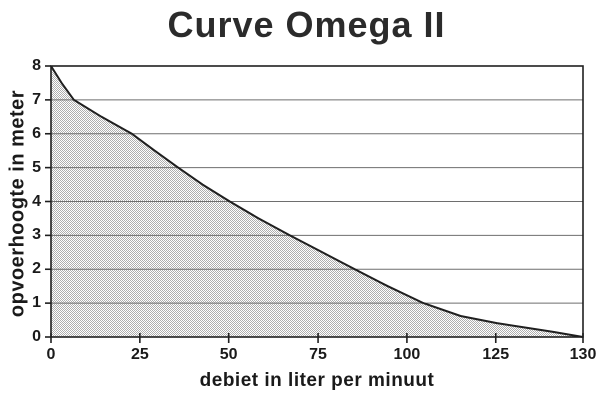 The width and height of the screenshot is (613, 405). I want to click on x-tick-label-130: 130, so click(583, 354).